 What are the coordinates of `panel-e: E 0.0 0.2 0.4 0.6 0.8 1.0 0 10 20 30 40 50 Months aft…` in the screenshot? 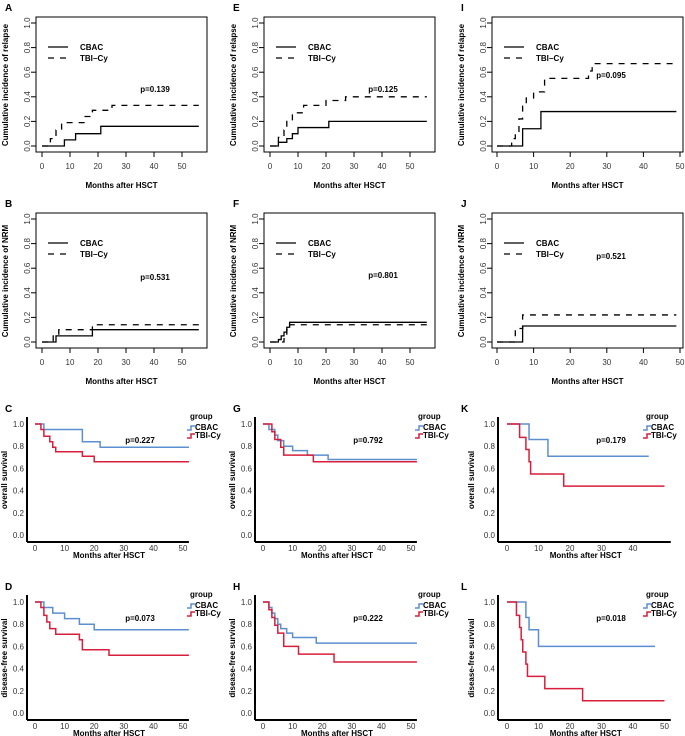 It's located at (332, 96).